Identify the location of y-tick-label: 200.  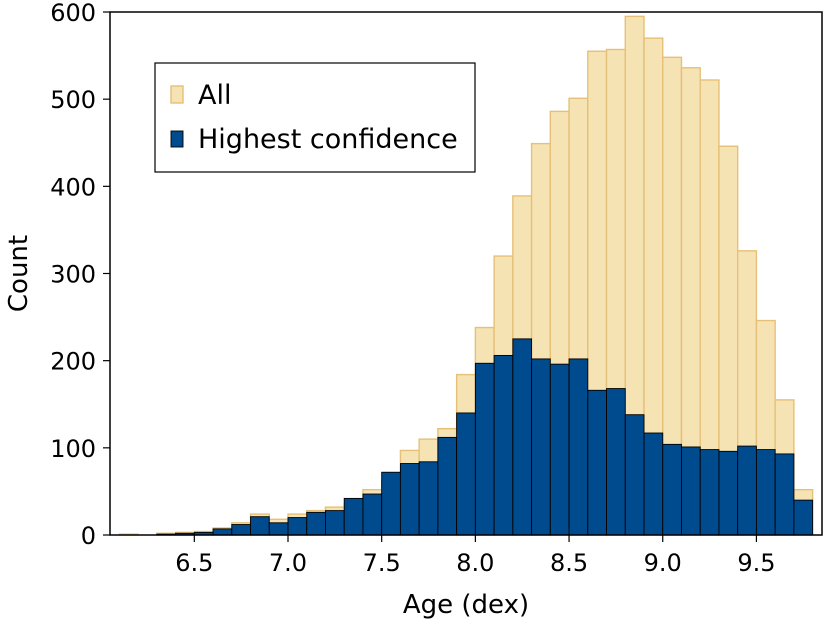
(73, 362).